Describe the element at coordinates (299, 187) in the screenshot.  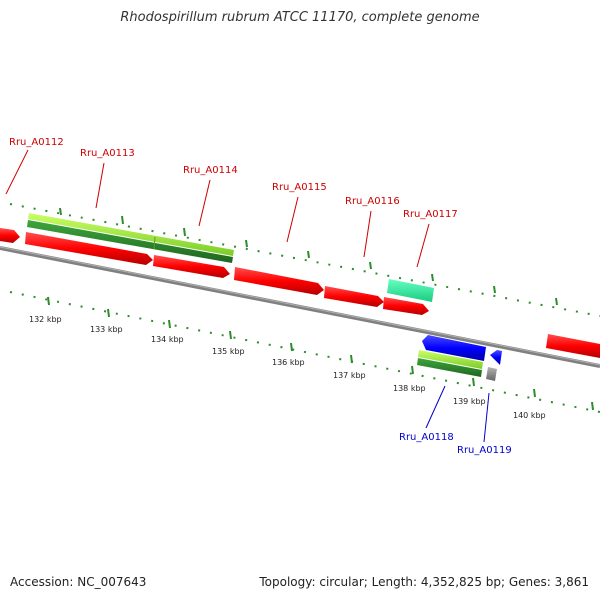
I see `gene-label: Rru_A0115` at that location.